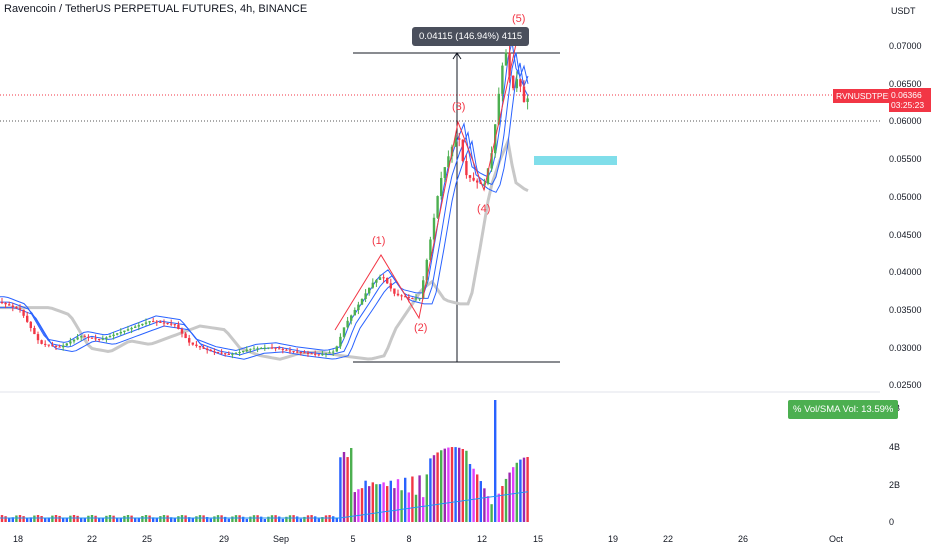  Describe the element at coordinates (905, 310) in the screenshot. I see `price-tick-label: 0.03500` at that location.